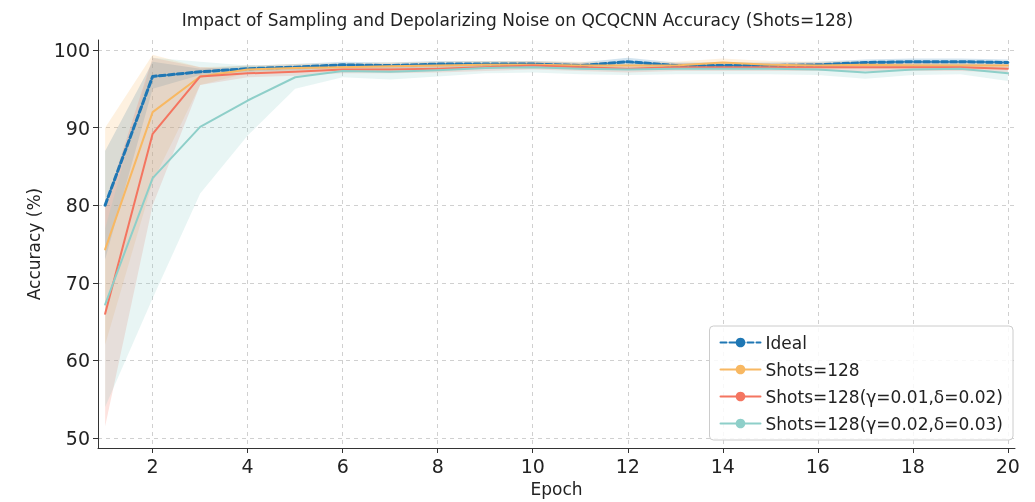 The height and width of the screenshot is (502, 1035). I want to click on x-tick-label: 6, so click(342, 465).